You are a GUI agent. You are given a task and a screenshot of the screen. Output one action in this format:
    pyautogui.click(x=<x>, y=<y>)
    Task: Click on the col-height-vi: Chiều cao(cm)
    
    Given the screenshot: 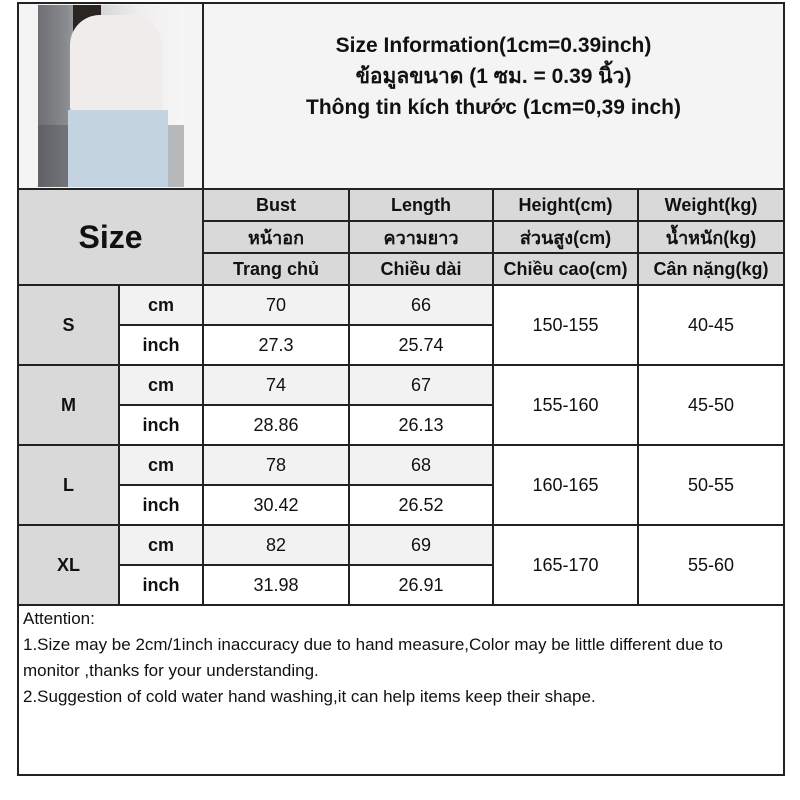 What is the action you would take?
    pyautogui.click(x=565, y=269)
    